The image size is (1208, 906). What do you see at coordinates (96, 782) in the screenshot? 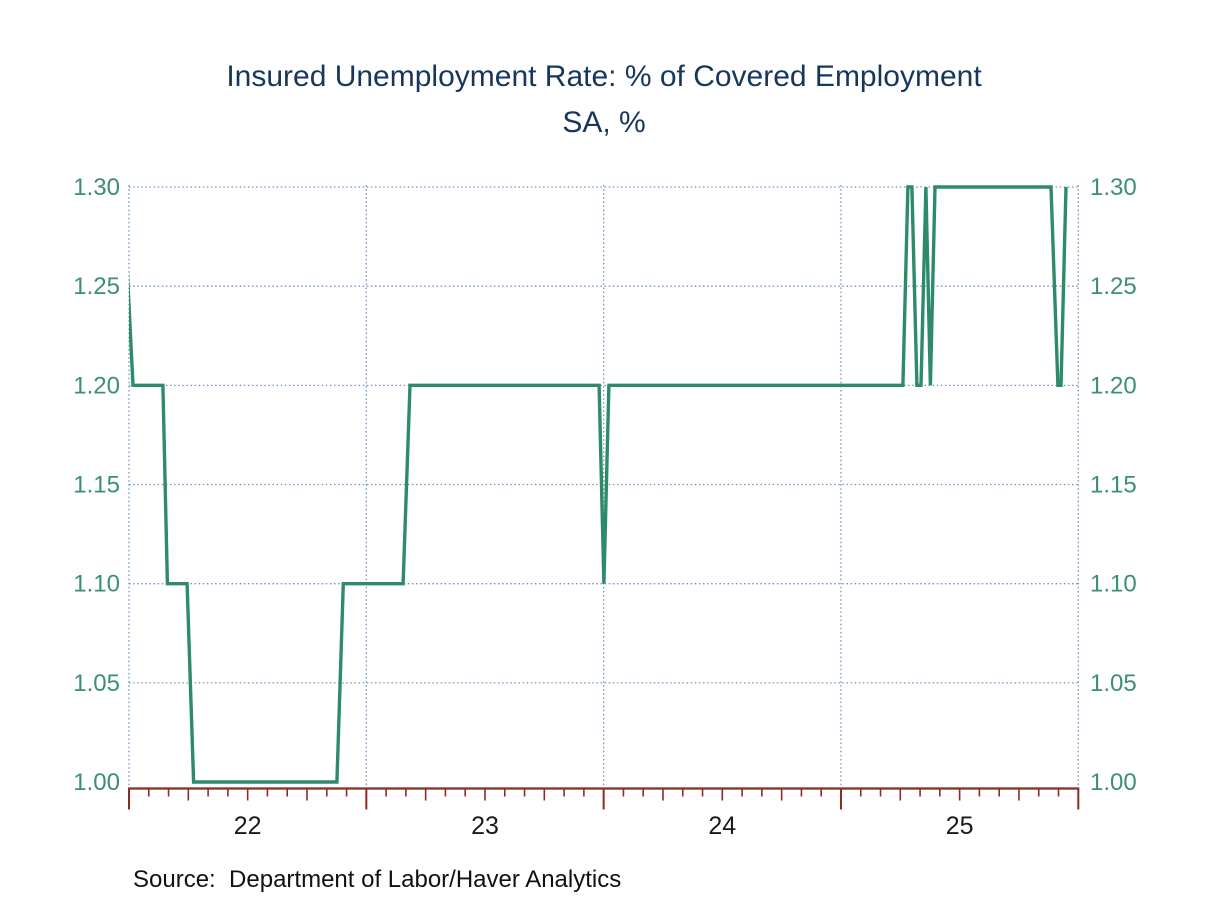
I see `y-axis-label-left: 1.00` at bounding box center [96, 782].